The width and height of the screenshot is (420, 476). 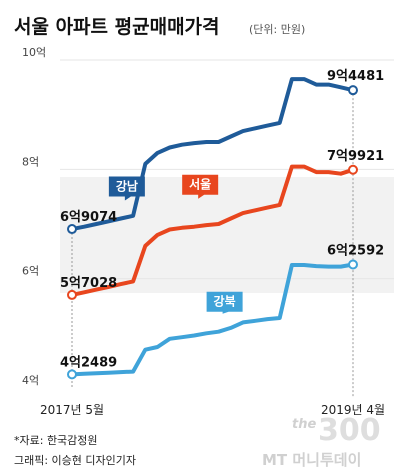 I want to click on source-text: *자료: 한국감정원, so click(x=56, y=440).